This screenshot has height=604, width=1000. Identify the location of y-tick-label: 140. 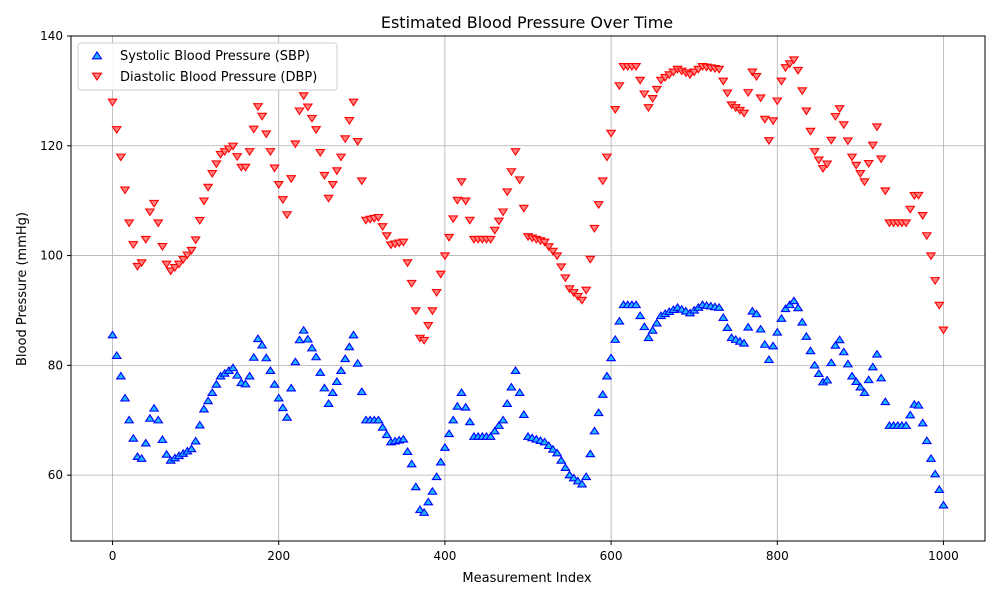
(51, 36).